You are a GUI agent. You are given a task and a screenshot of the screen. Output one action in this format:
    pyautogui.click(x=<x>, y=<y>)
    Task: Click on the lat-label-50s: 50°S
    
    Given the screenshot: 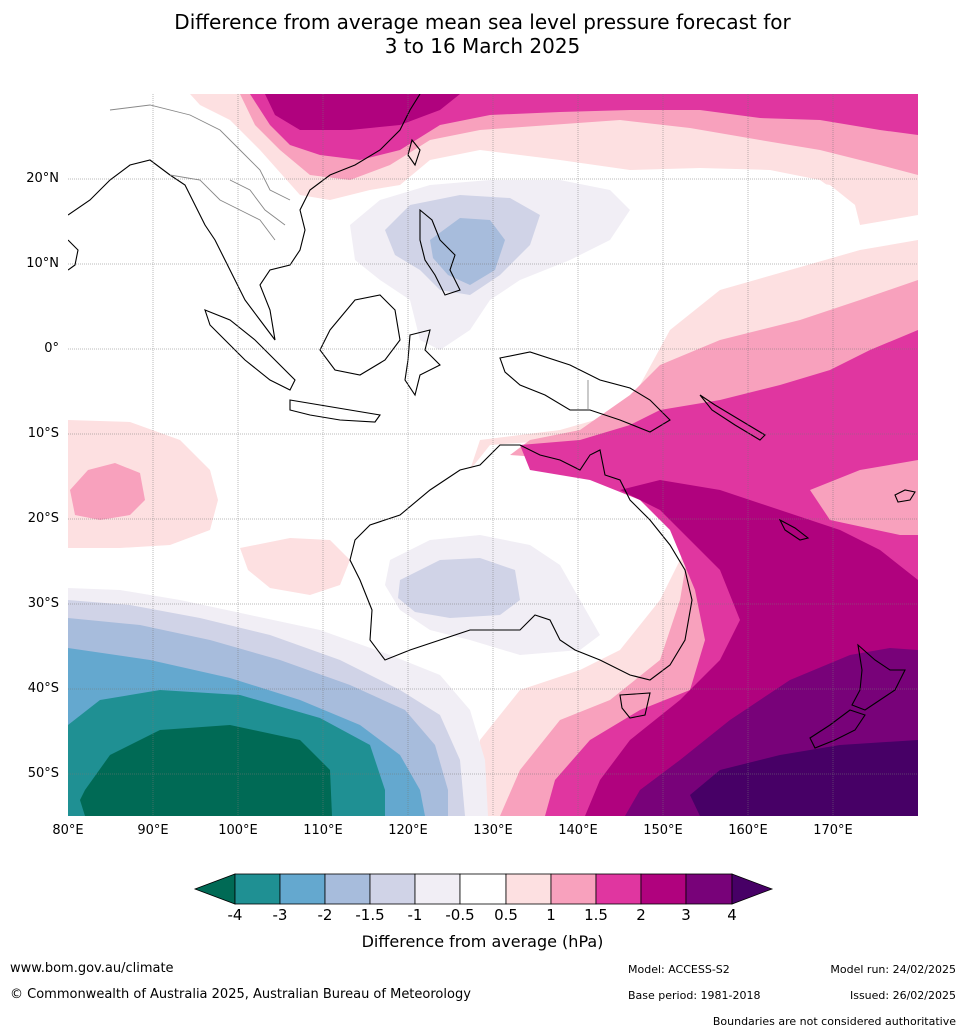 What is the action you would take?
    pyautogui.click(x=43, y=773)
    